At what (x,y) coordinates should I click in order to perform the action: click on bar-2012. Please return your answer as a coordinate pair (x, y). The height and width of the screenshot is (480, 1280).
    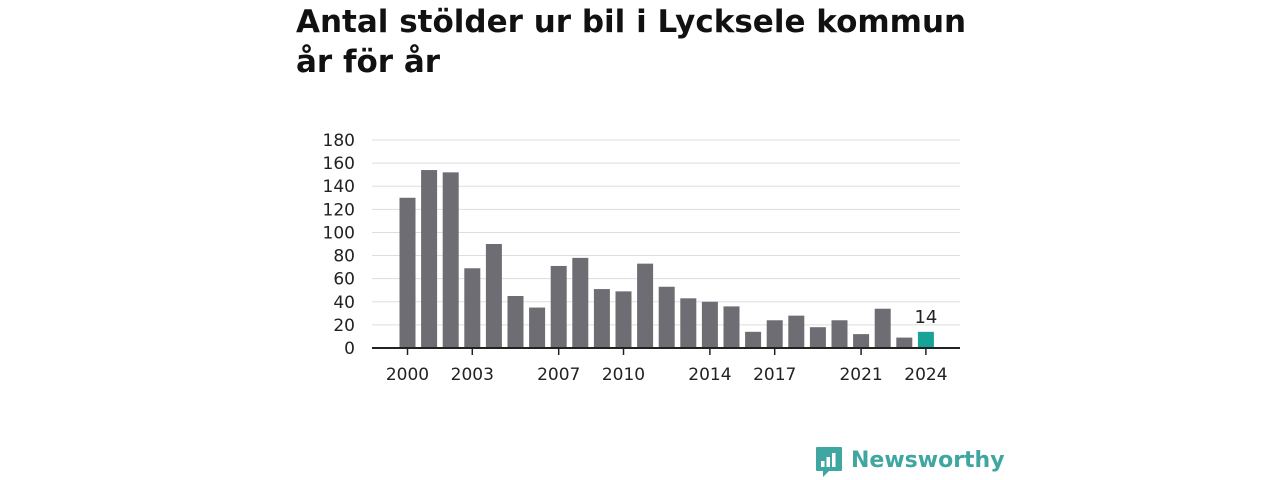
    Looking at the image, I should click on (666, 317).